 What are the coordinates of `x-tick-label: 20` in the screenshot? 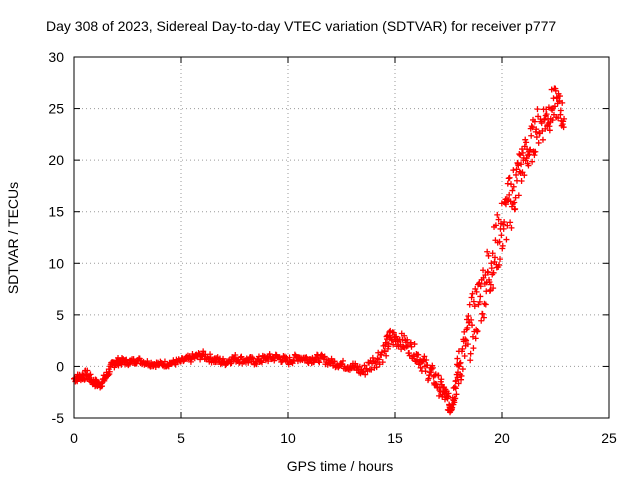 It's located at (502, 438).